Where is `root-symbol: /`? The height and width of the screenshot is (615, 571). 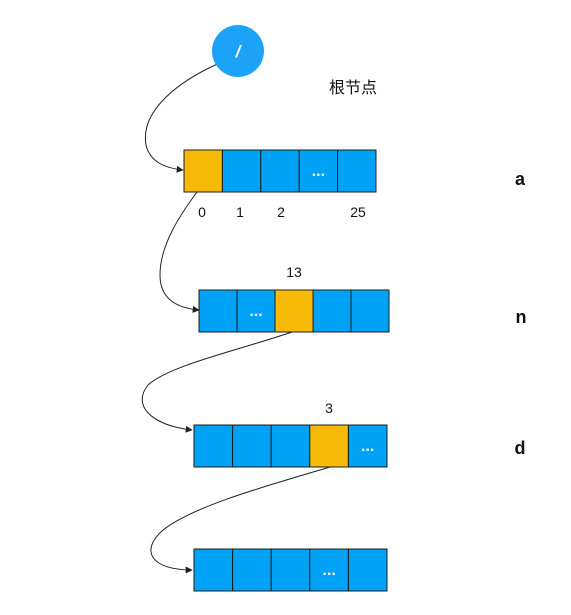
root-symbol: / is located at coordinates (239, 51).